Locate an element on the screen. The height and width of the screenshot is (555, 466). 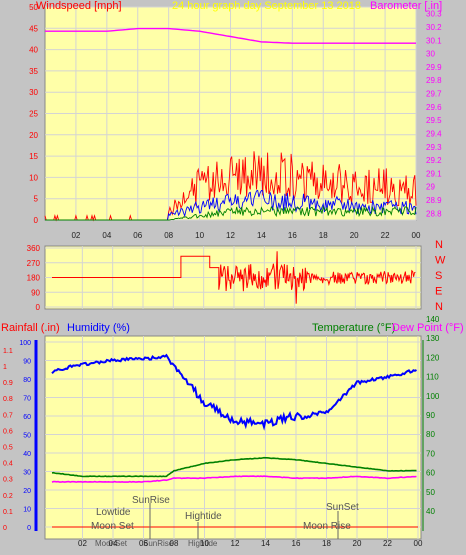
hum-x-tick: 04 is located at coordinates (113, 543).